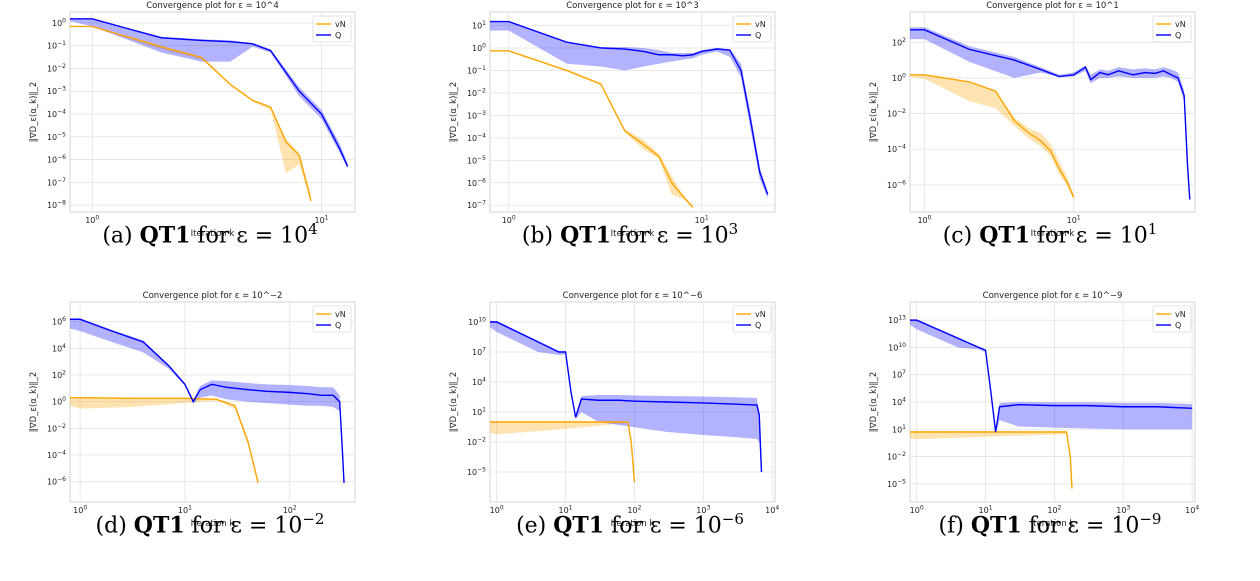  Describe the element at coordinates (897, 320) in the screenshot. I see `y-tick-label: 10¹³` at that location.